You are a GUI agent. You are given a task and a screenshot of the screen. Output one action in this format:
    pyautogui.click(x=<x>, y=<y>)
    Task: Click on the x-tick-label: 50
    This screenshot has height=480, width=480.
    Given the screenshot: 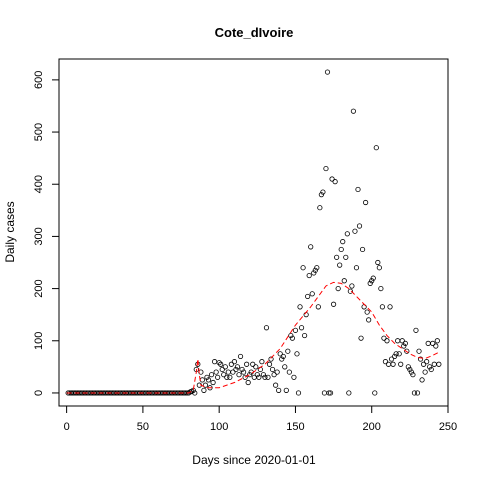 What is the action you would take?
    pyautogui.click(x=143, y=427)
    